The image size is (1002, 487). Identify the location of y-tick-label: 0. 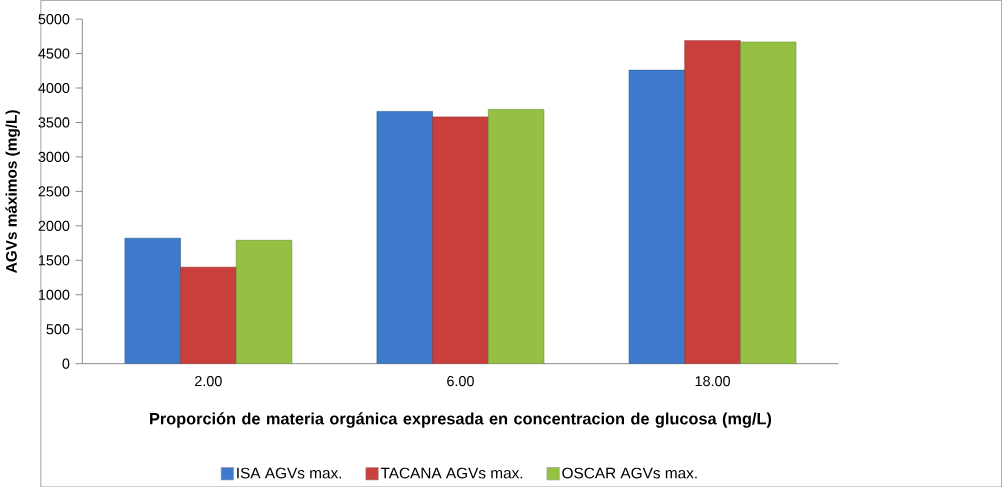
(66, 363).